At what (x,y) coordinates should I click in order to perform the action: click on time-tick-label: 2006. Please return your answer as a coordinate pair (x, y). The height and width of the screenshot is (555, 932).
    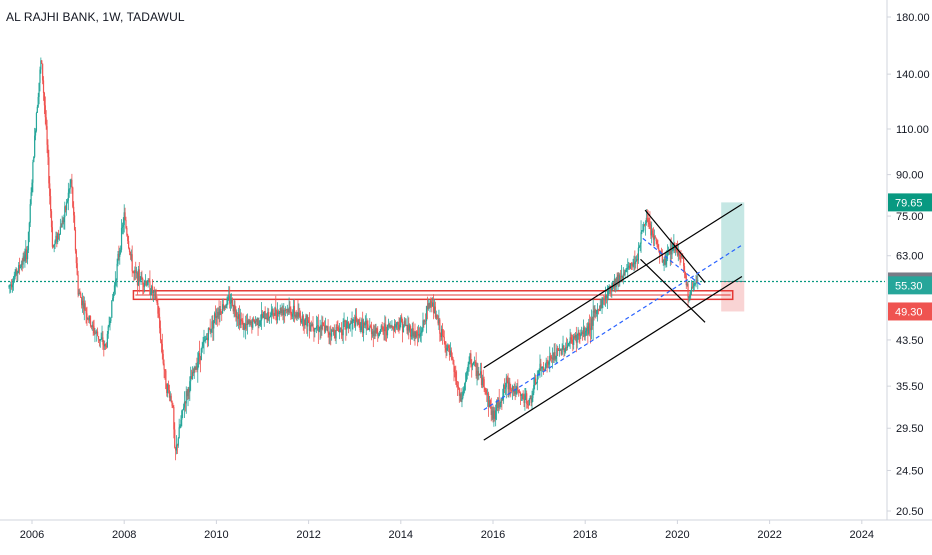
    Looking at the image, I should click on (32, 535).